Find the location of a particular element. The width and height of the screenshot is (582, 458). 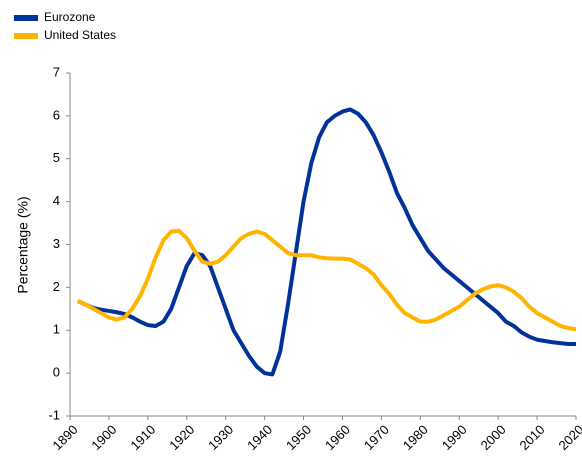

x-tick-label: 1930 is located at coordinates (220, 437).